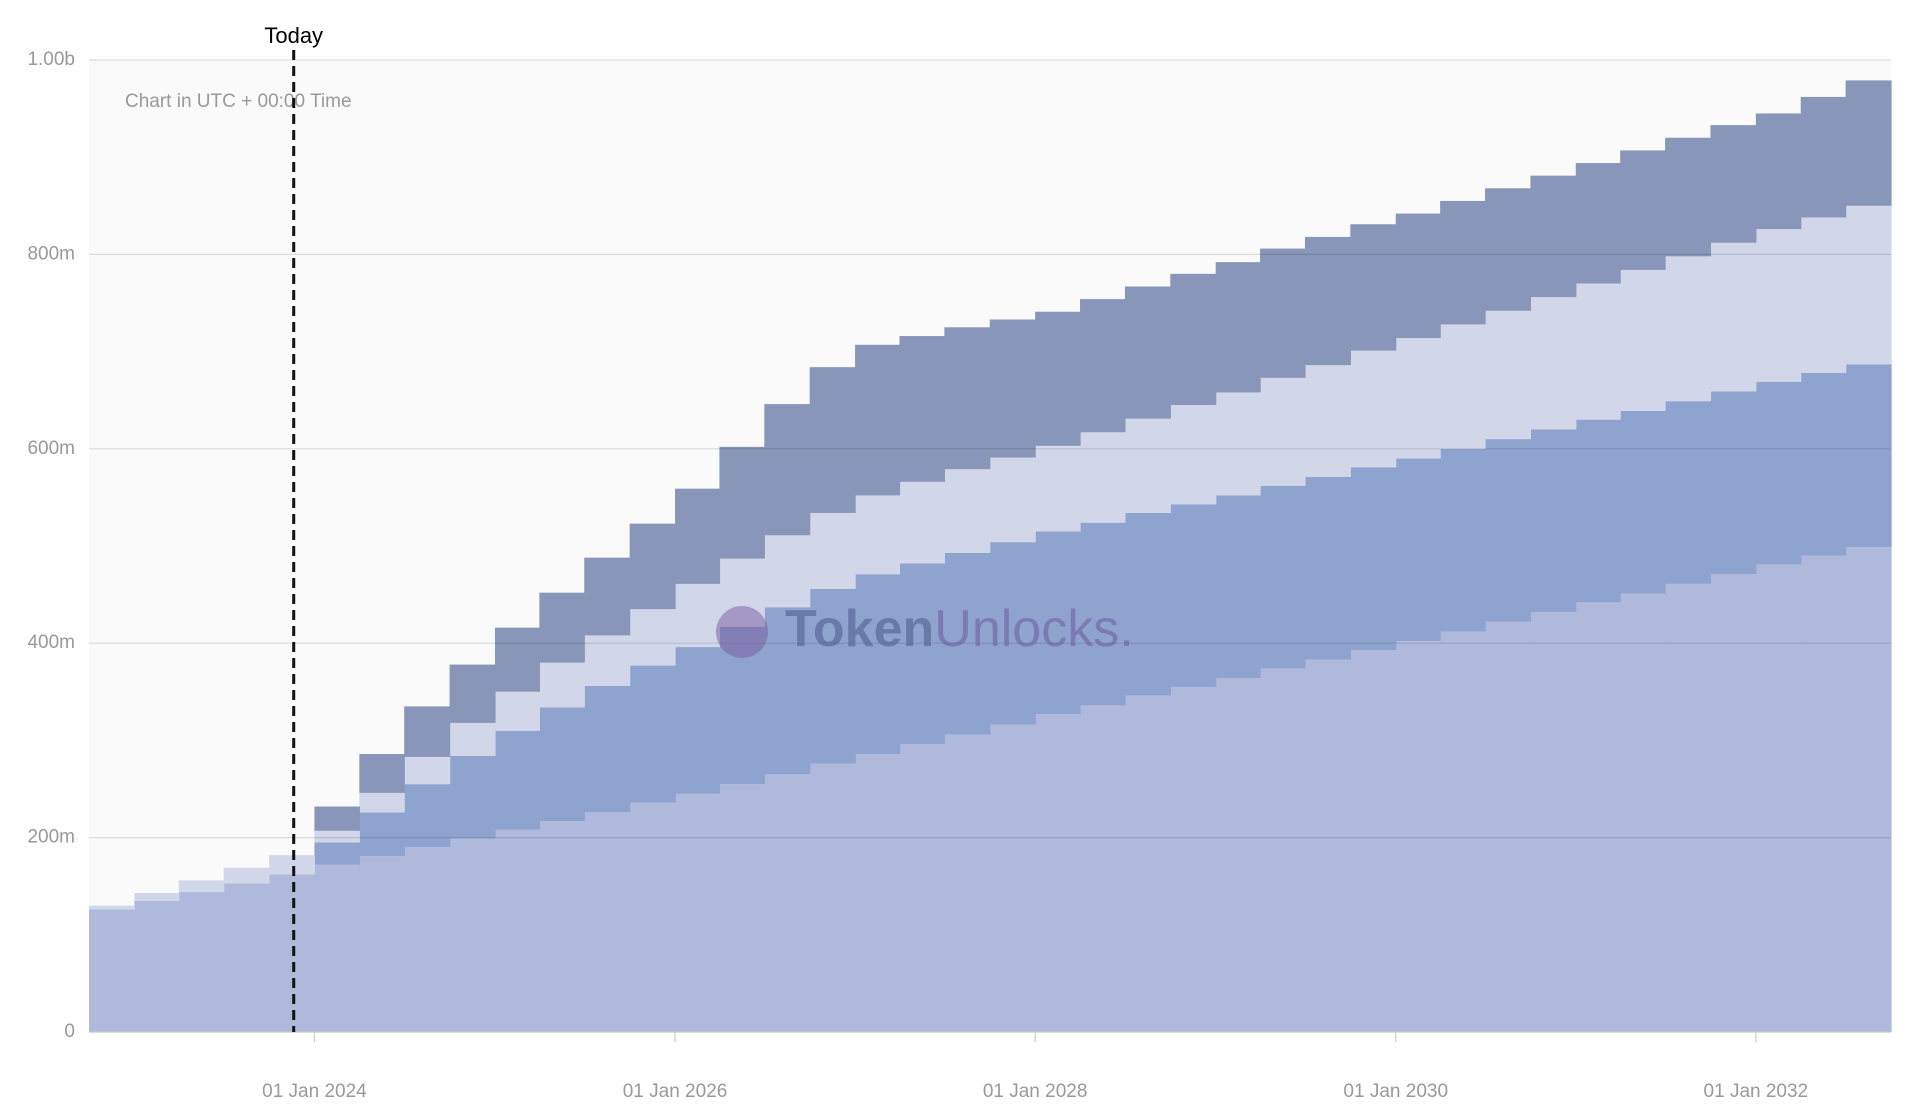 The image size is (1906, 1110). Describe the element at coordinates (293, 35) in the screenshot. I see `today-label: Today` at that location.